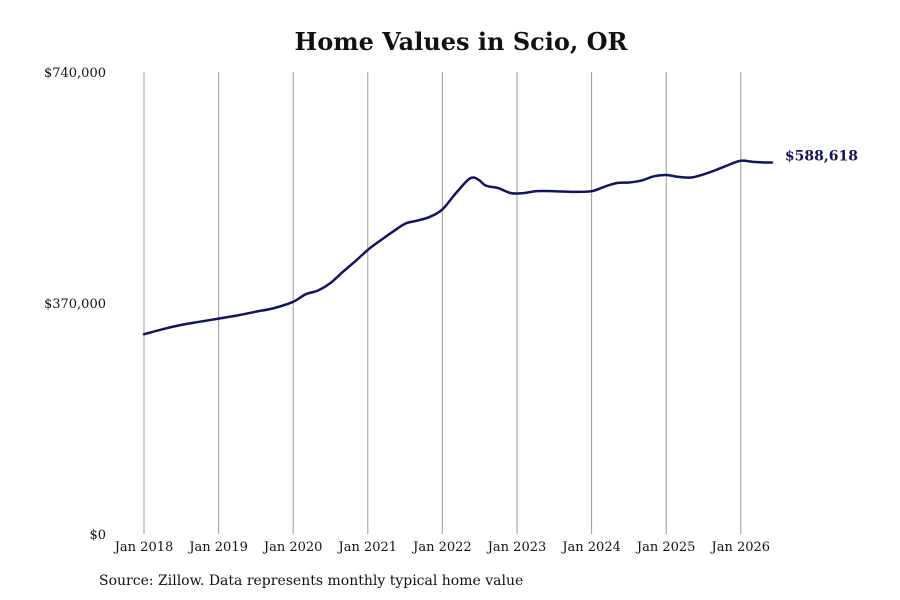  What do you see at coordinates (143, 547) in the screenshot?
I see `x-tick-label: Jan 2018` at bounding box center [143, 547].